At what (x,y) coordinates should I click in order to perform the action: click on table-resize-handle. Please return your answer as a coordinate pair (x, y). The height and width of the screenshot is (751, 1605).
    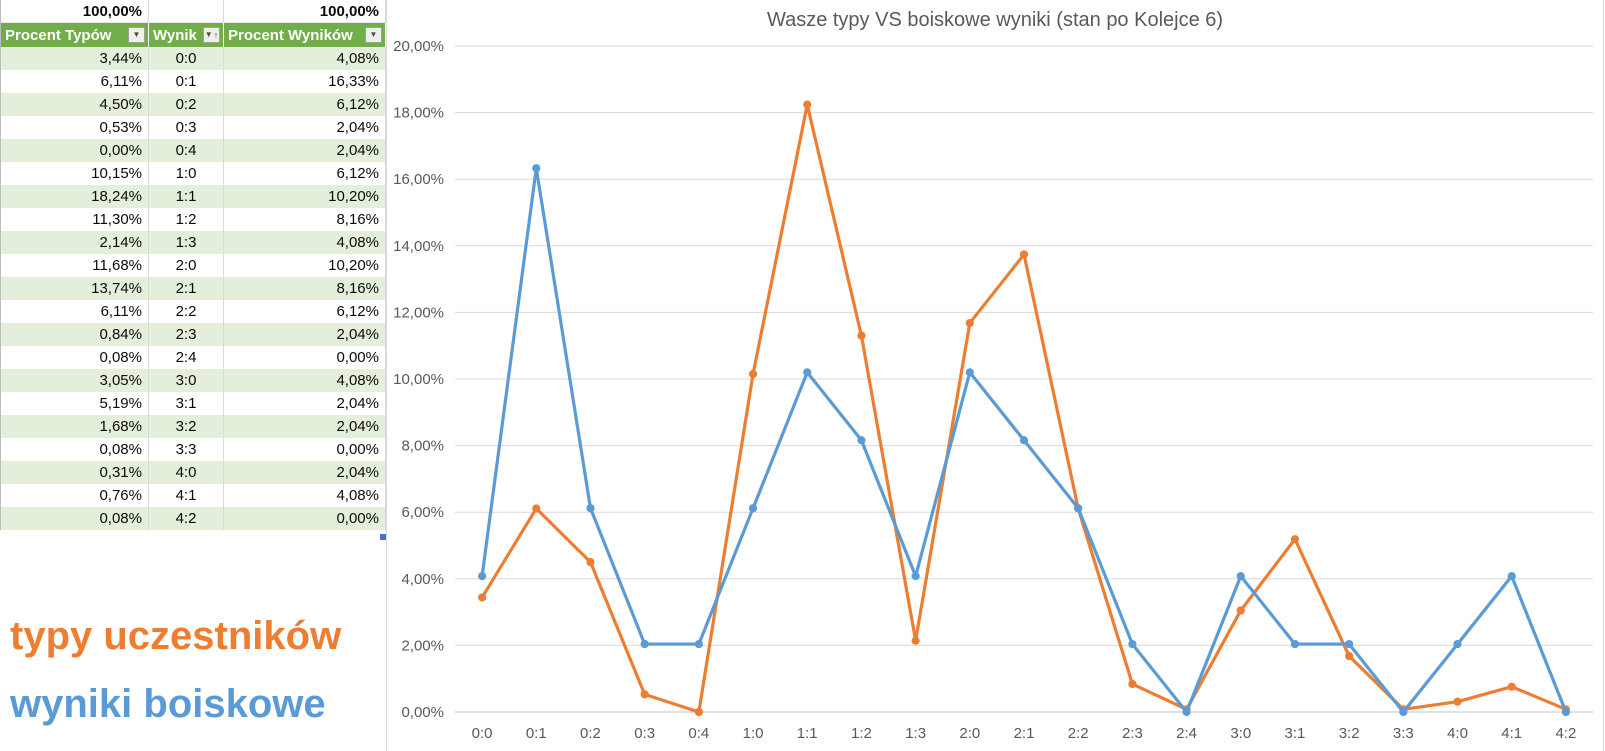
    Looking at the image, I should click on (383, 537).